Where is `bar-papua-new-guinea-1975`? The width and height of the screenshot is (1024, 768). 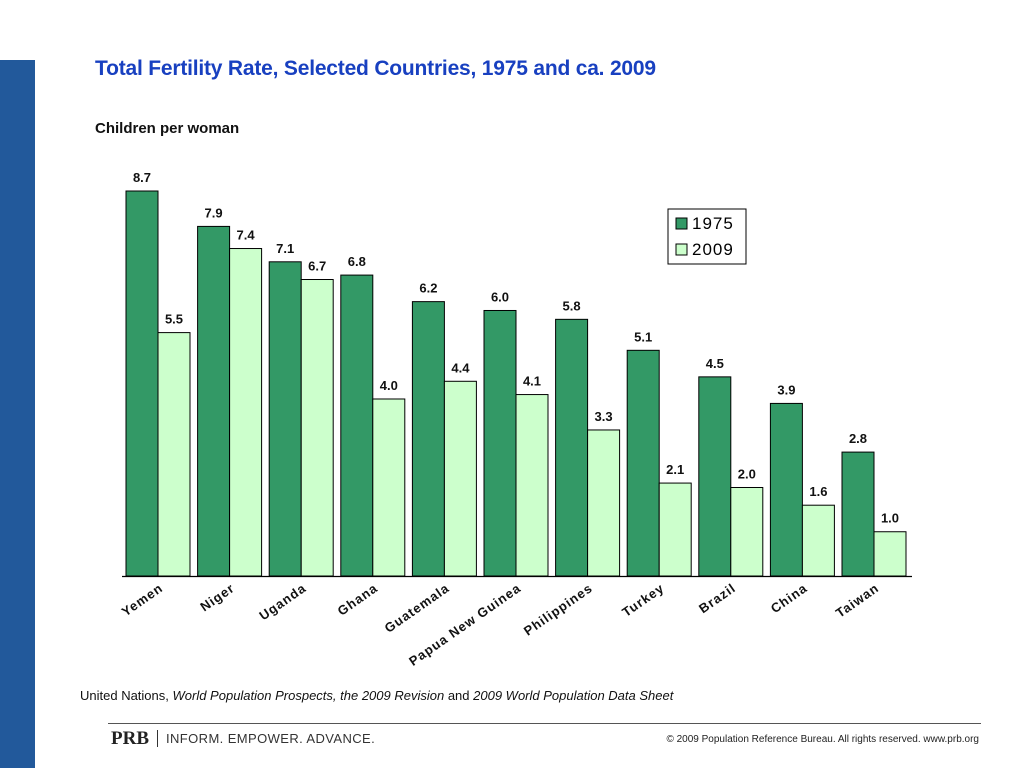
bar-papua-new-guinea-1975 is located at coordinates (500, 443).